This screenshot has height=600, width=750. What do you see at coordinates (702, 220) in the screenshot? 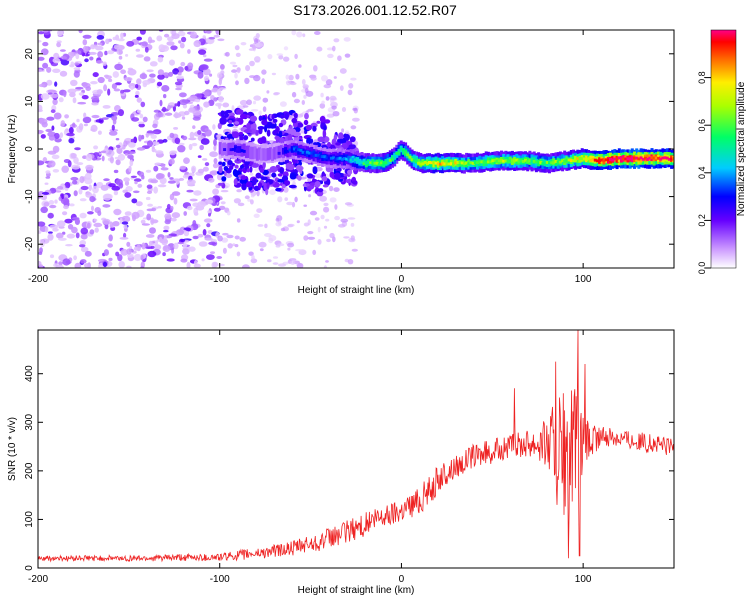
I see `colorbar-tick-label: 0.2` at bounding box center [702, 220].